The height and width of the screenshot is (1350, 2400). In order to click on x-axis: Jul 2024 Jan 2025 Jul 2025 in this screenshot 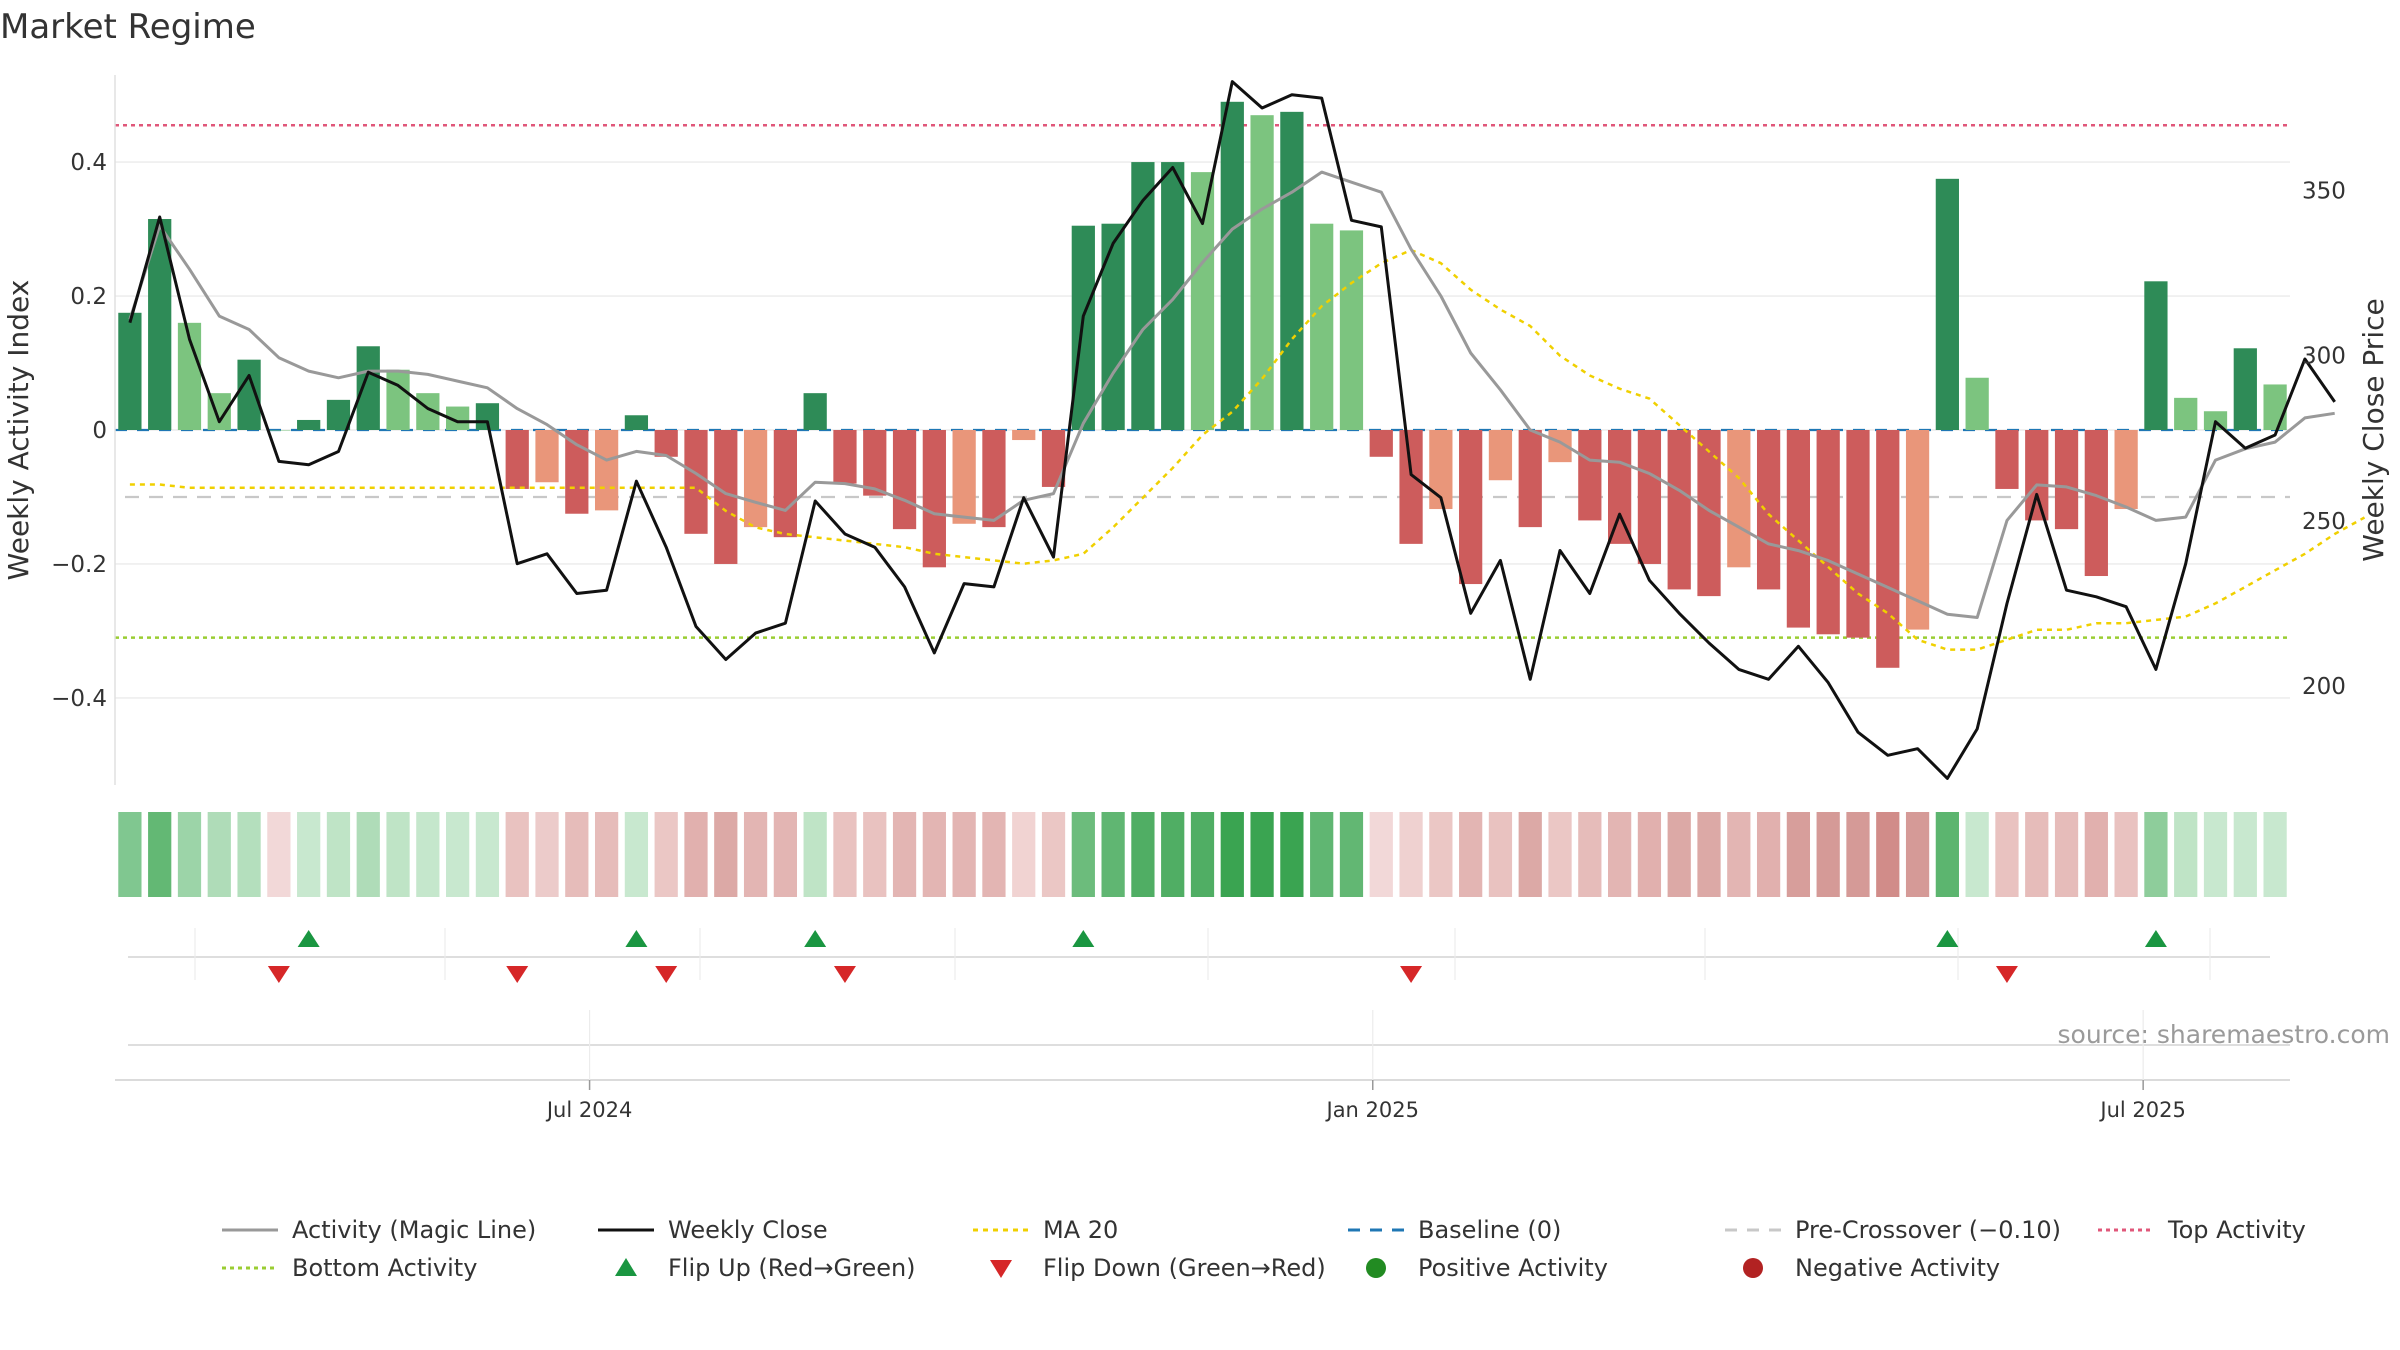, I will do `click(1202, 1066)`.